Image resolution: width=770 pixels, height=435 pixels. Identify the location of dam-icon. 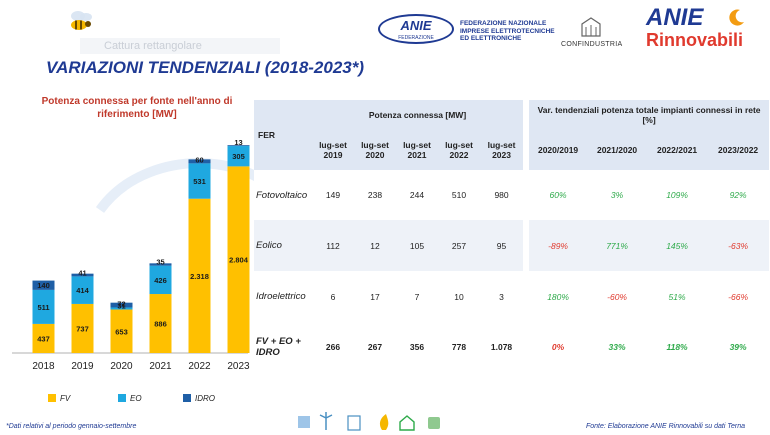
(354, 423).